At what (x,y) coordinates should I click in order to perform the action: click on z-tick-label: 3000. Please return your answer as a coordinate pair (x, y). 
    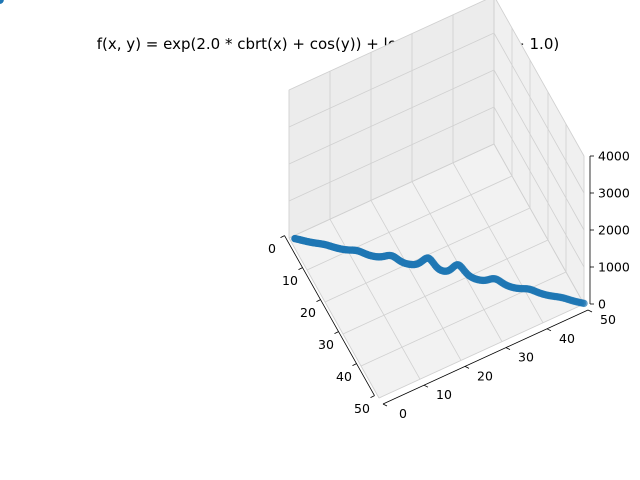
    Looking at the image, I should click on (614, 193).